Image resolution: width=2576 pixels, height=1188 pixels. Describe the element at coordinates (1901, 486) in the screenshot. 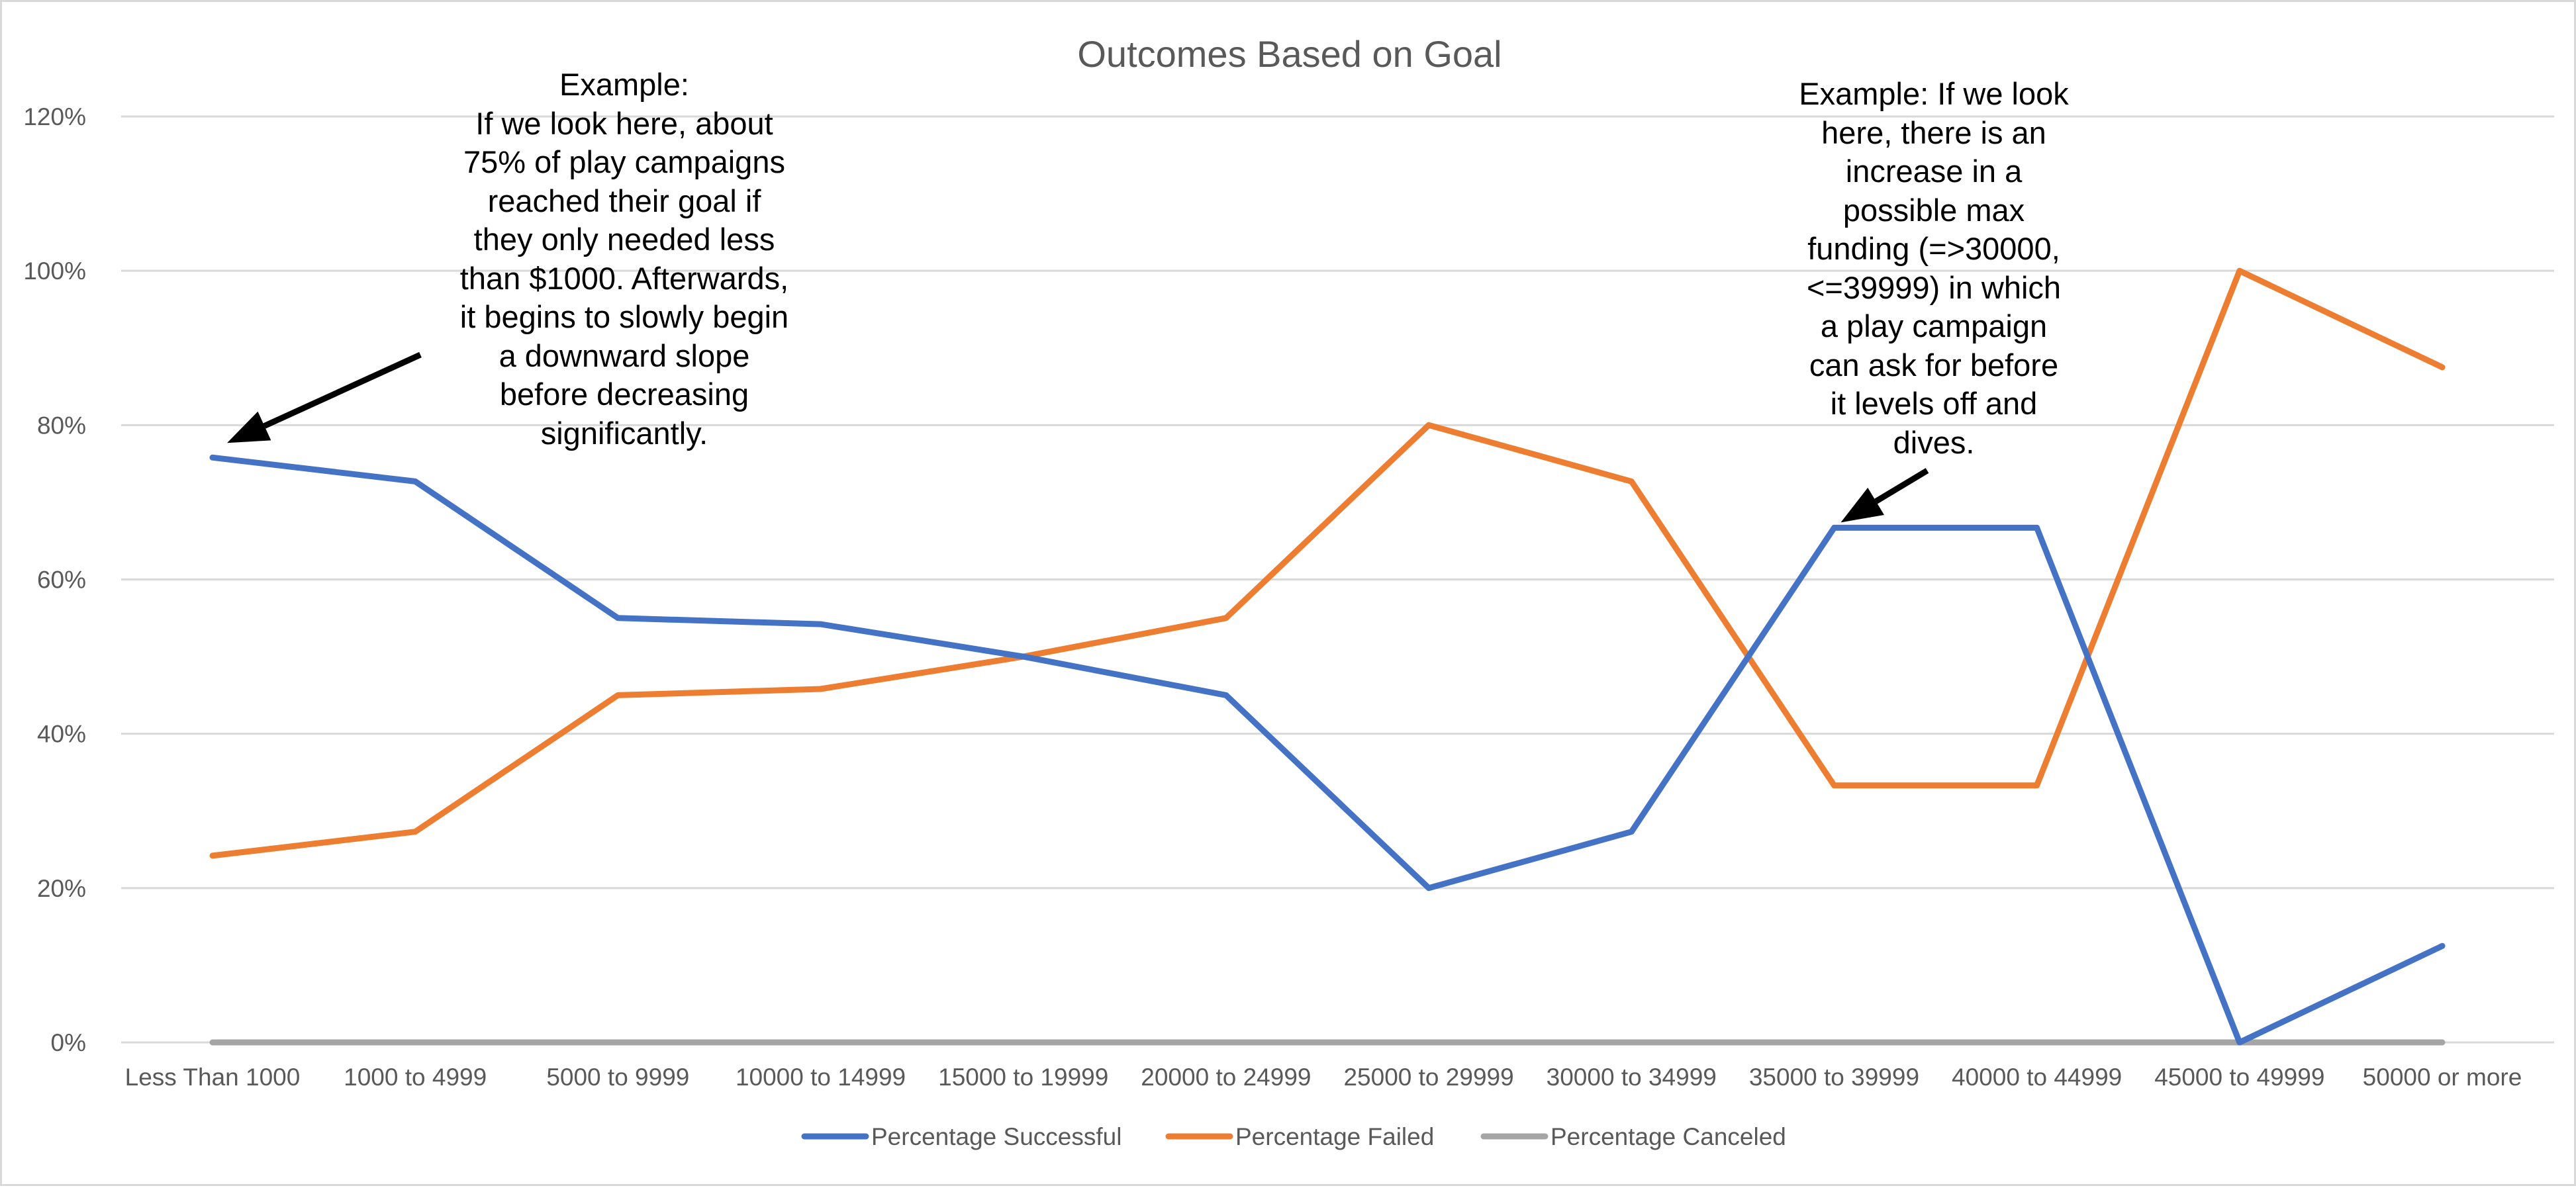

I see `annotation-arrow-right-shaft` at that location.